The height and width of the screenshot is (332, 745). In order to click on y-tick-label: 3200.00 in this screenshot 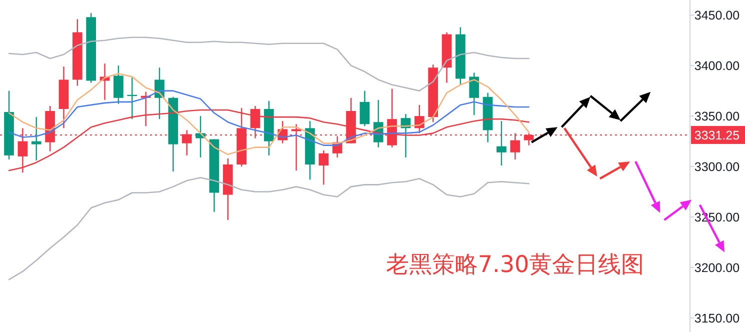, I will do `click(717, 267)`.